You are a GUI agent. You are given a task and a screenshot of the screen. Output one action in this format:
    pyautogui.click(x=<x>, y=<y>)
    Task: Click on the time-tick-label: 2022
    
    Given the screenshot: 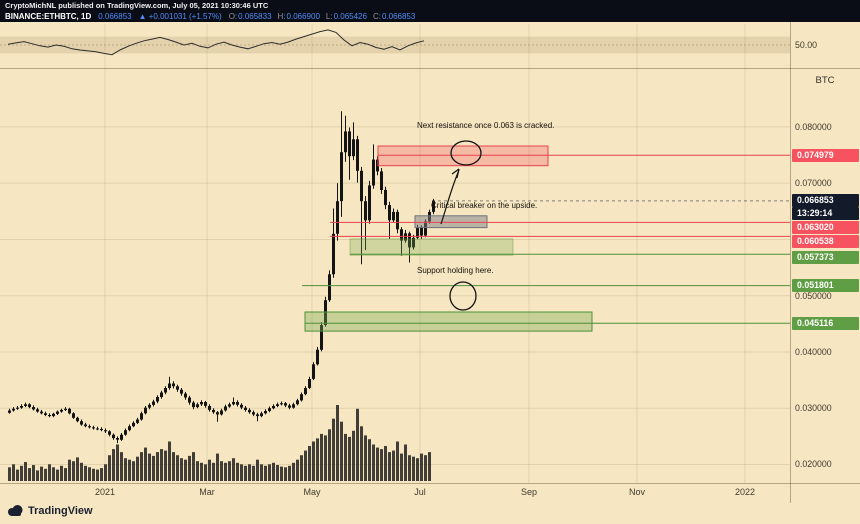 What is the action you would take?
    pyautogui.click(x=745, y=492)
    